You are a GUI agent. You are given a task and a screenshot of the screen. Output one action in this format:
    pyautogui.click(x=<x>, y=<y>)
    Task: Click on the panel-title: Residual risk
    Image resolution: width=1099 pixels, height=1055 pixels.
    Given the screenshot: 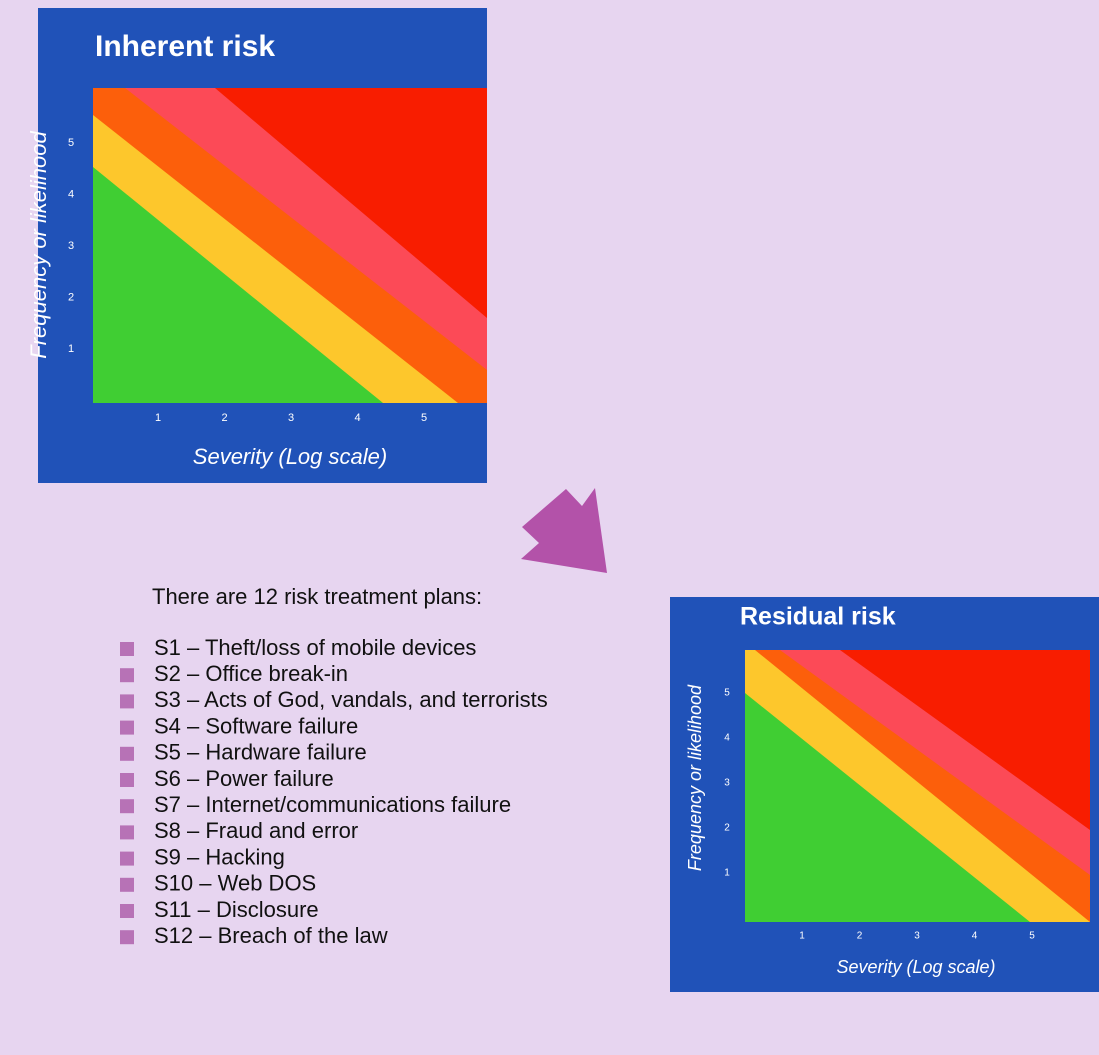 What is the action you would take?
    pyautogui.click(x=818, y=617)
    